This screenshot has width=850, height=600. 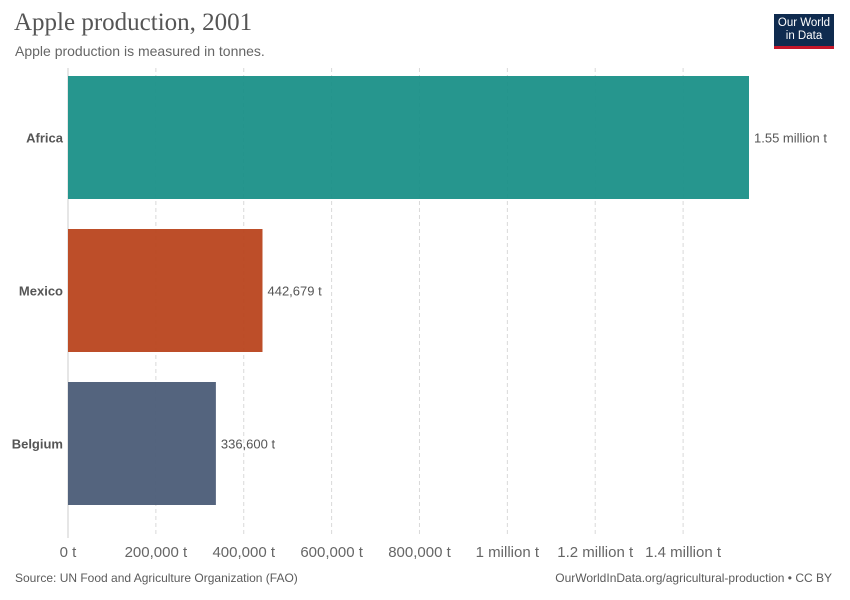 What do you see at coordinates (683, 552) in the screenshot?
I see `x-tick-label: 1.4 million t` at bounding box center [683, 552].